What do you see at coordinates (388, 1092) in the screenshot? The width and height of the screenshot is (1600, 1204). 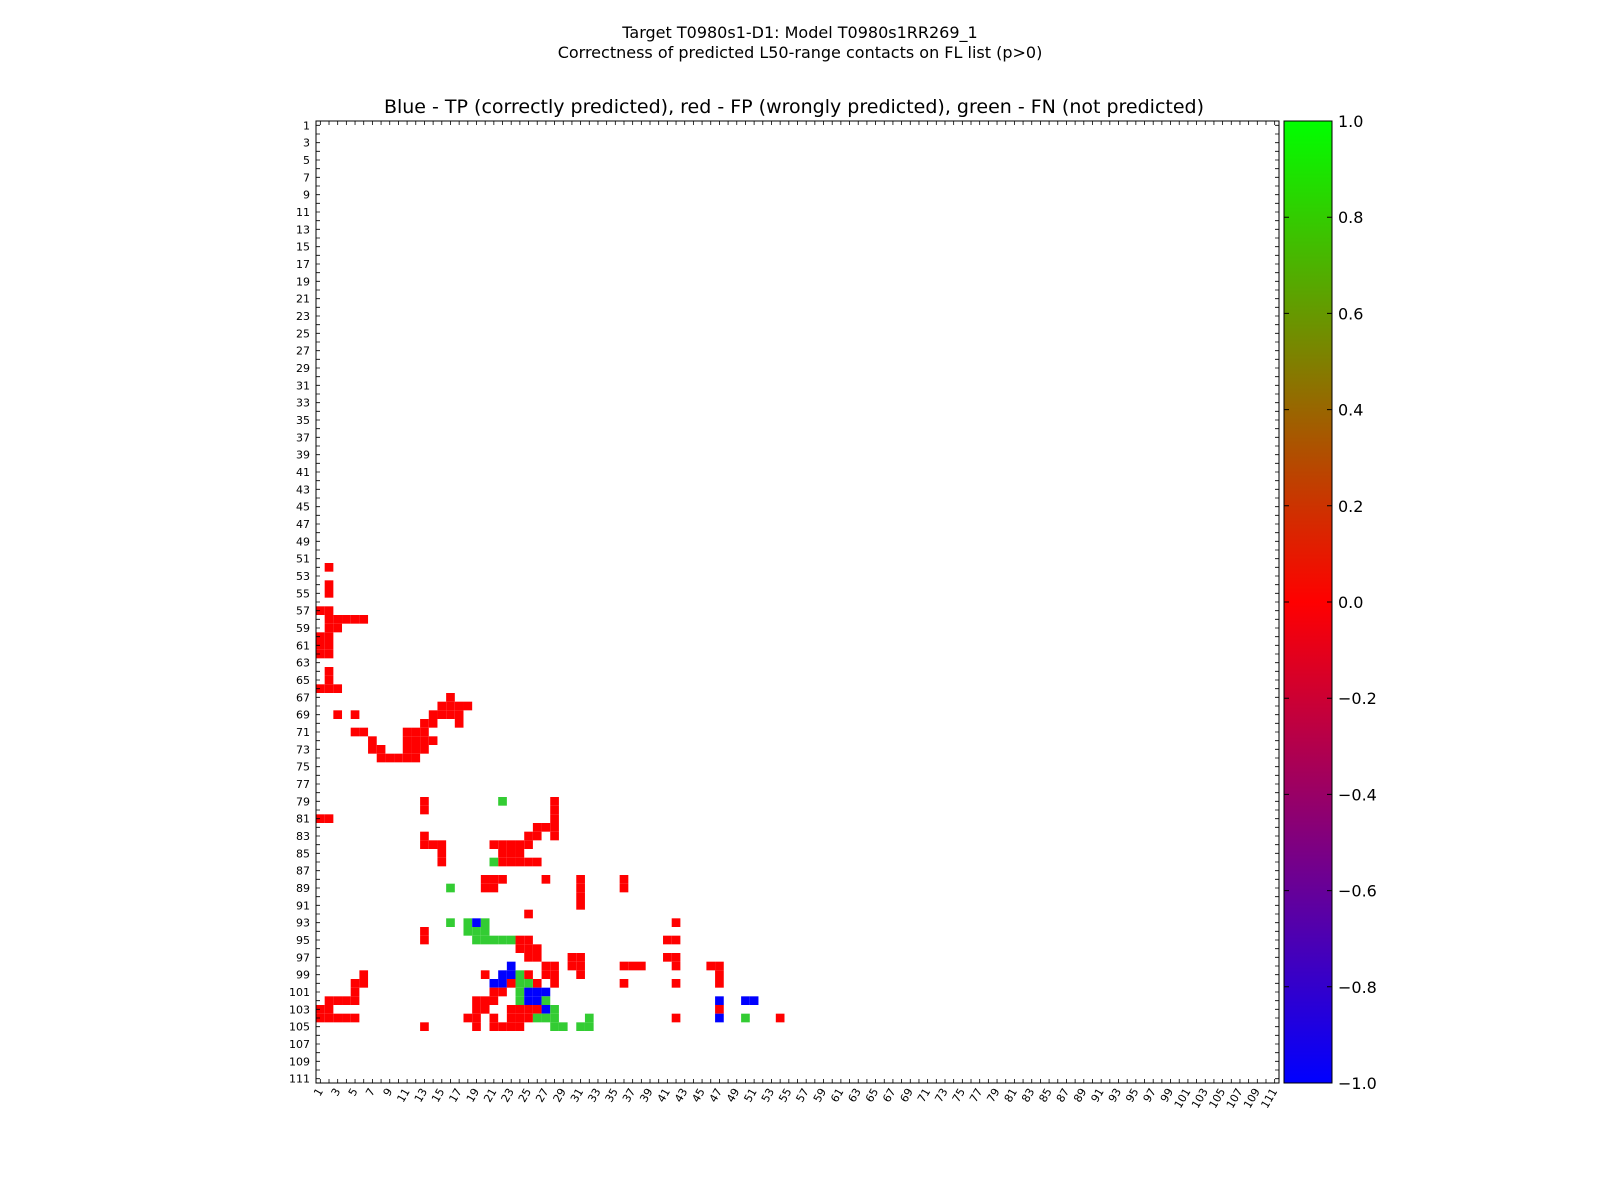 I see `x-tick-label-9: 9` at bounding box center [388, 1092].